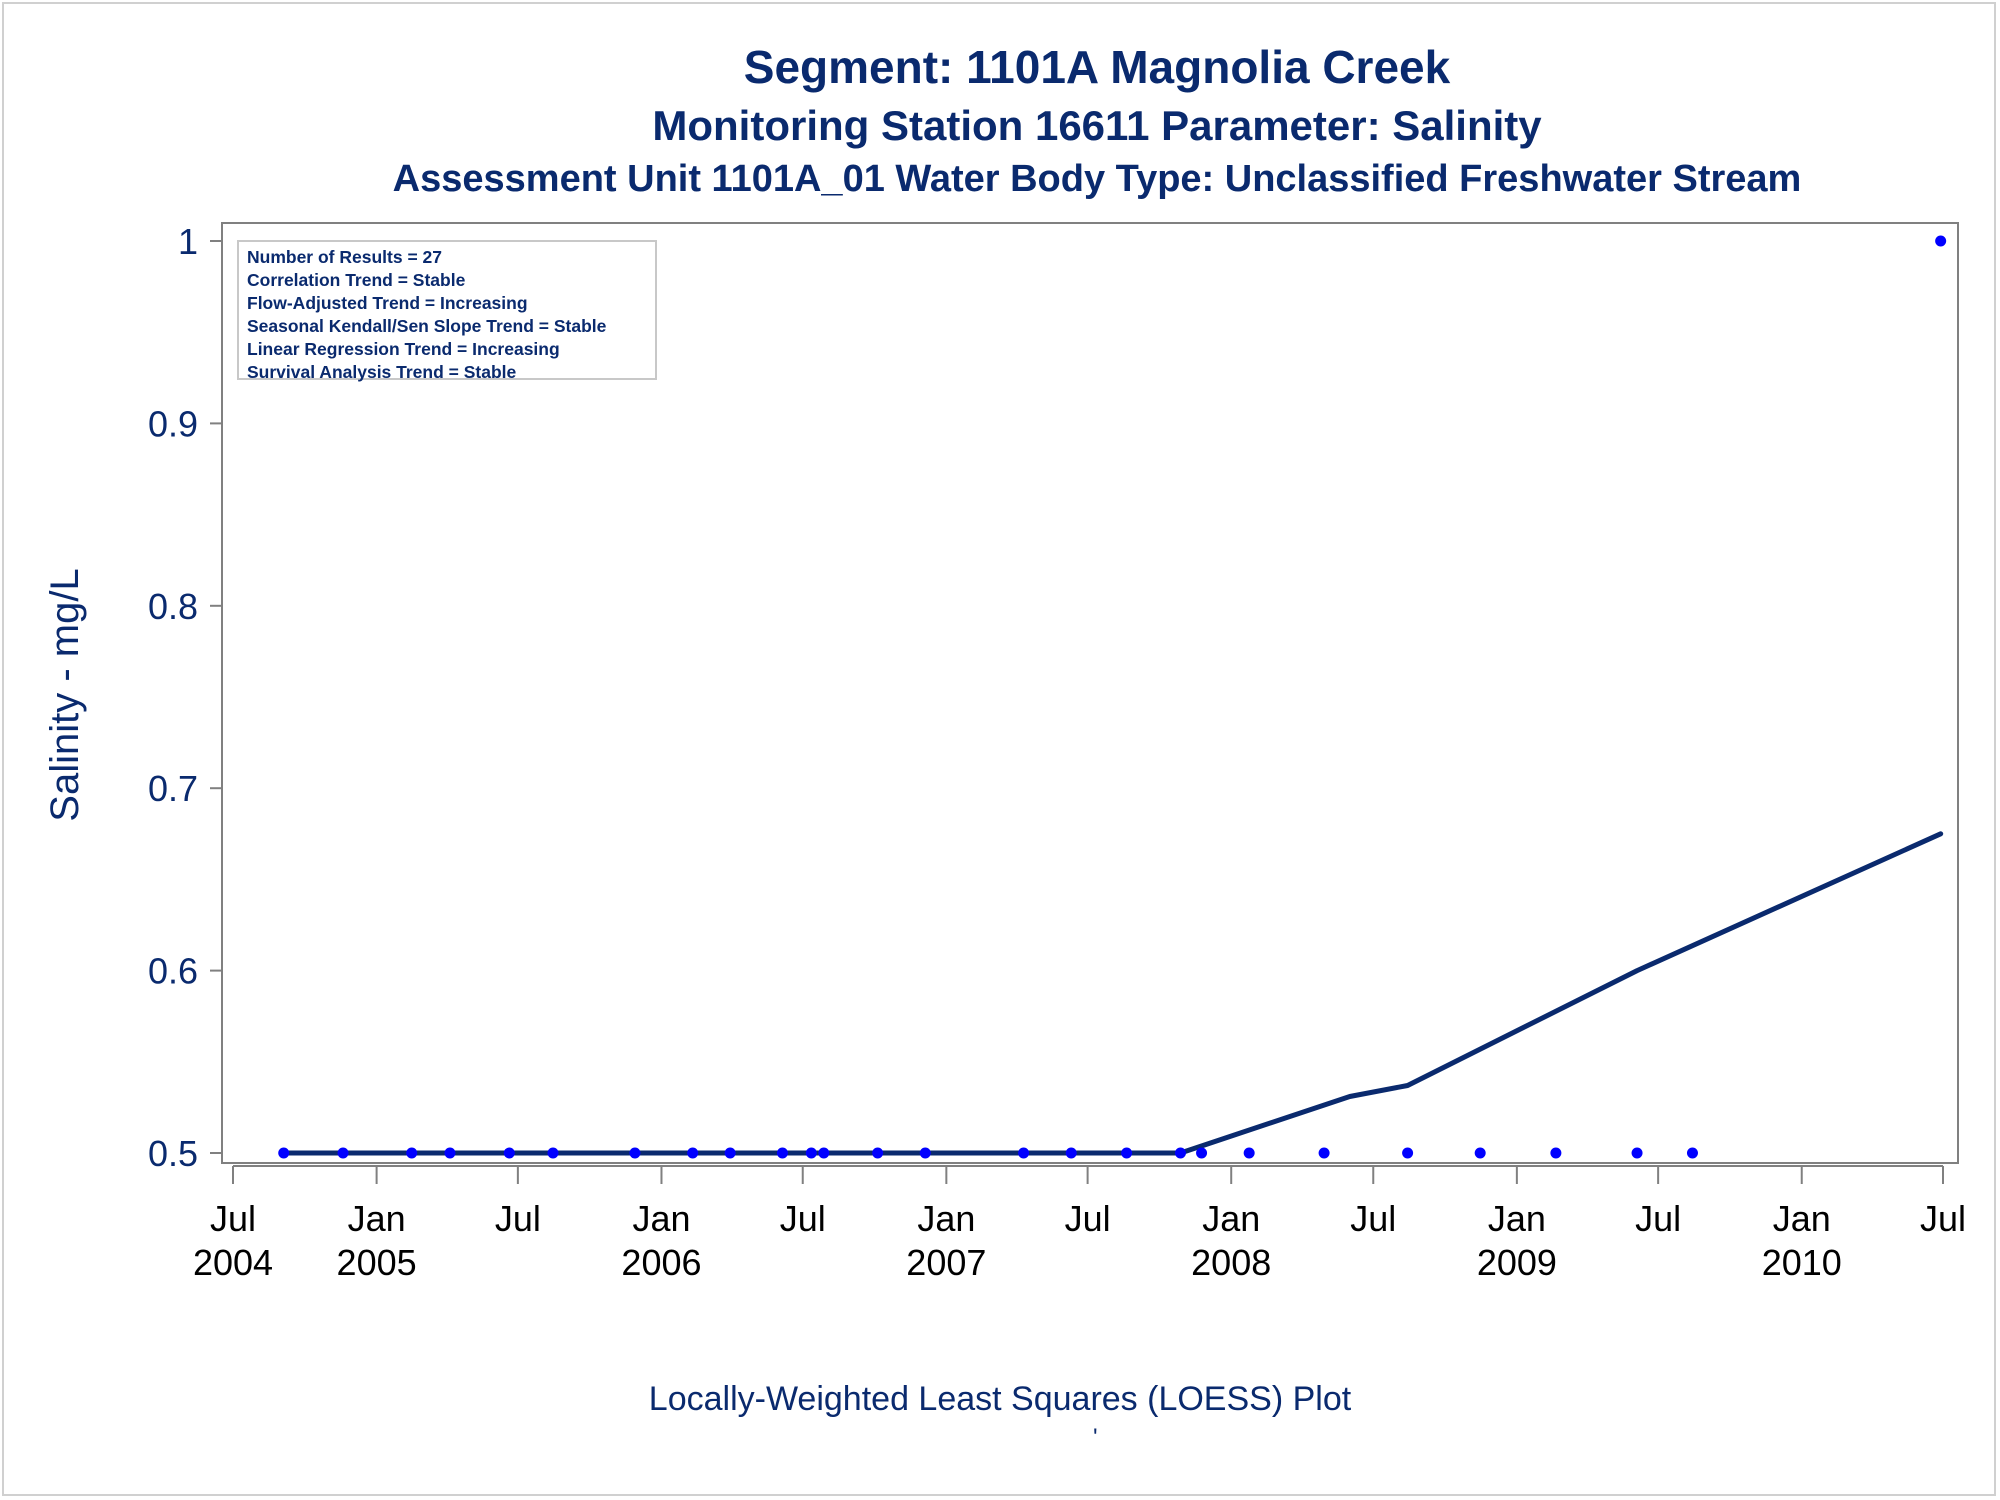 Image resolution: width=2000 pixels, height=1500 pixels. What do you see at coordinates (946, 1262) in the screenshot?
I see `x-tick-label-year: 2007` at bounding box center [946, 1262].